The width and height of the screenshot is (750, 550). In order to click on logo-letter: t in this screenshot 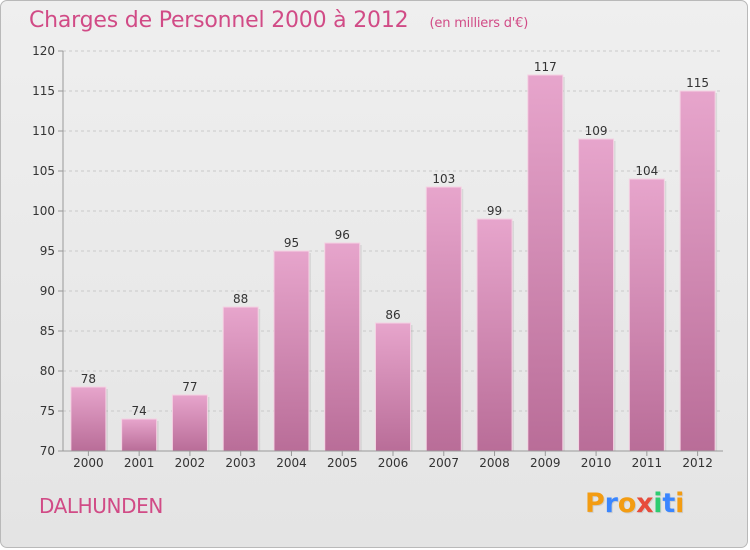, I will do `click(669, 503)`.